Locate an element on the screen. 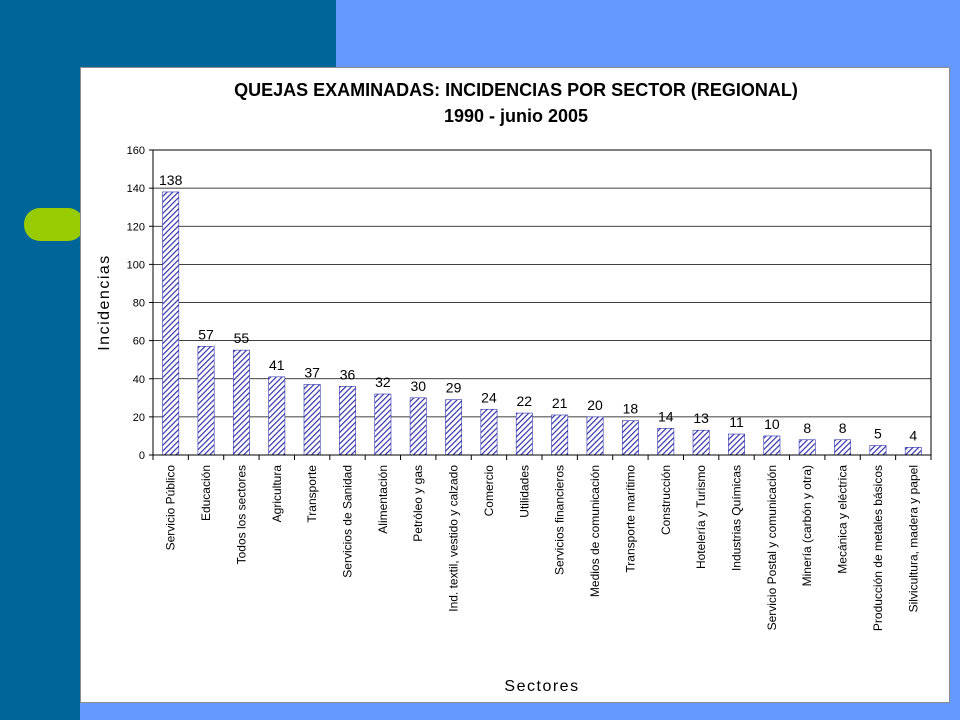  y-tick-label: 100 is located at coordinates (136, 265).